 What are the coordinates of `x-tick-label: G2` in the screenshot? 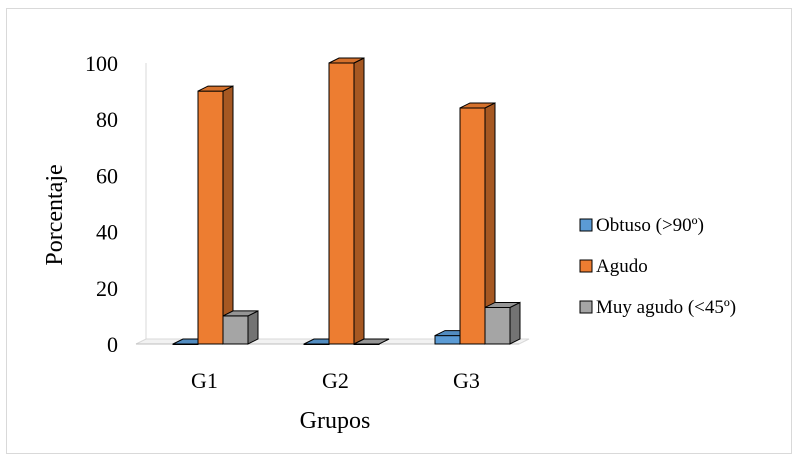 It's located at (335, 380).